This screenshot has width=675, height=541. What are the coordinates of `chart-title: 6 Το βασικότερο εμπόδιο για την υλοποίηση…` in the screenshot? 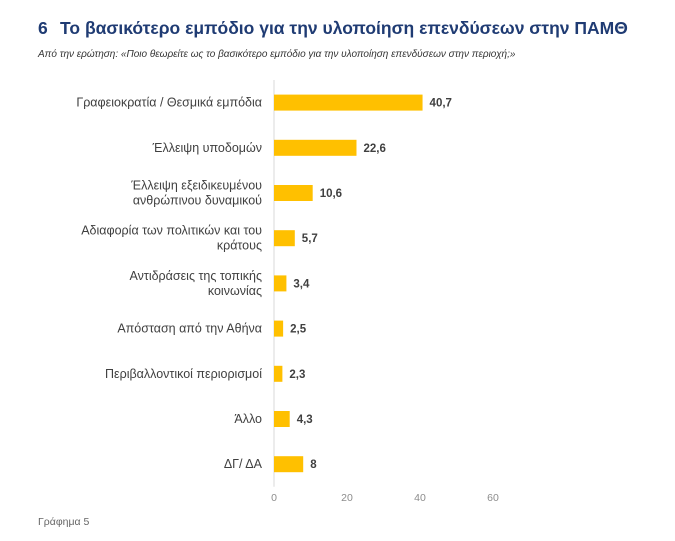 It's located at (353, 28).